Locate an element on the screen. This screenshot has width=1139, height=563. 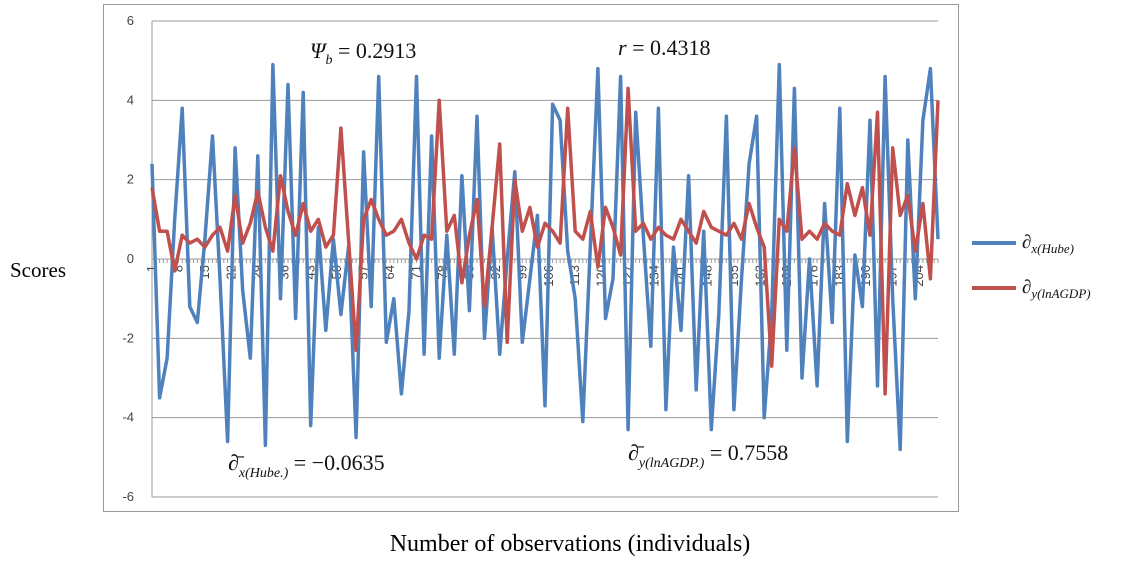
annotation-psi: Ψb = 0.2913 is located at coordinates (363, 53).